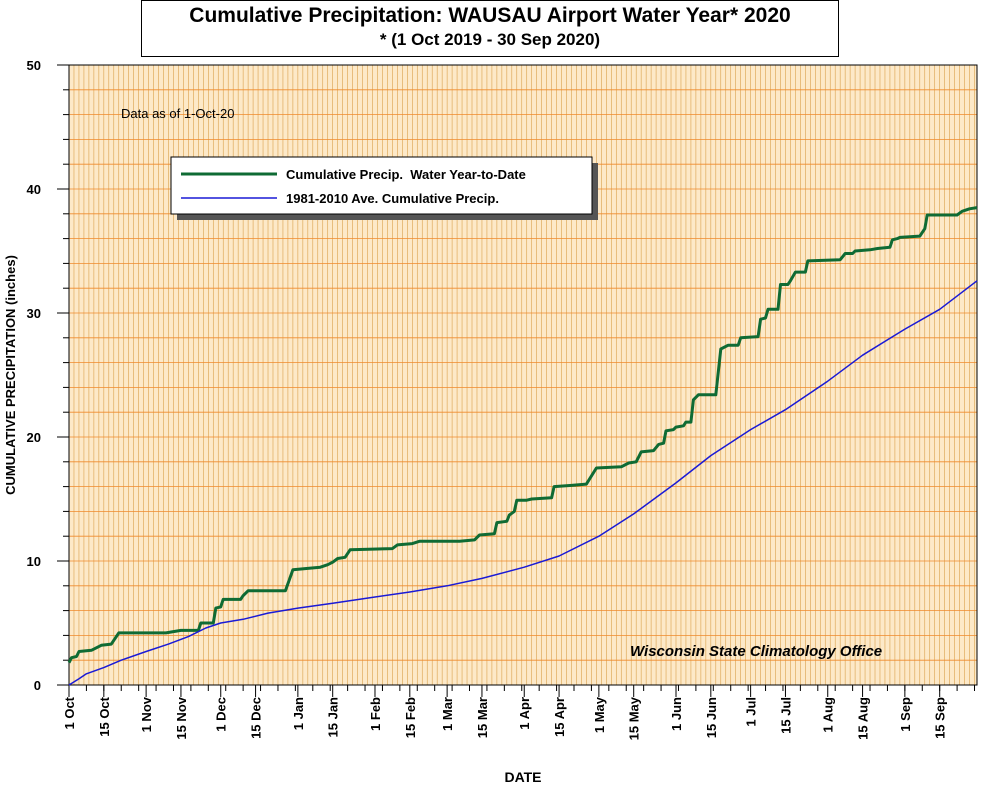 This screenshot has height=787, width=982. Describe the element at coordinates (410, 717) in the screenshot. I see `x-tick-label: 15 Feb` at that location.